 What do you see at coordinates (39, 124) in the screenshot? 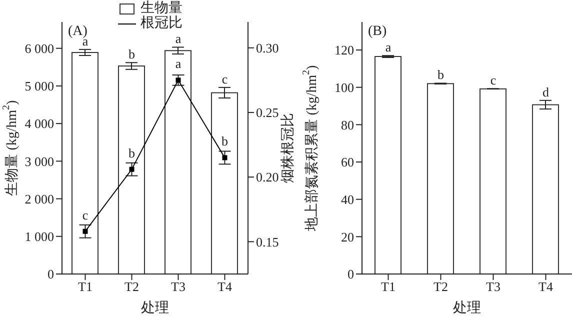
I see `y-tick-label: 4 000` at bounding box center [39, 124].